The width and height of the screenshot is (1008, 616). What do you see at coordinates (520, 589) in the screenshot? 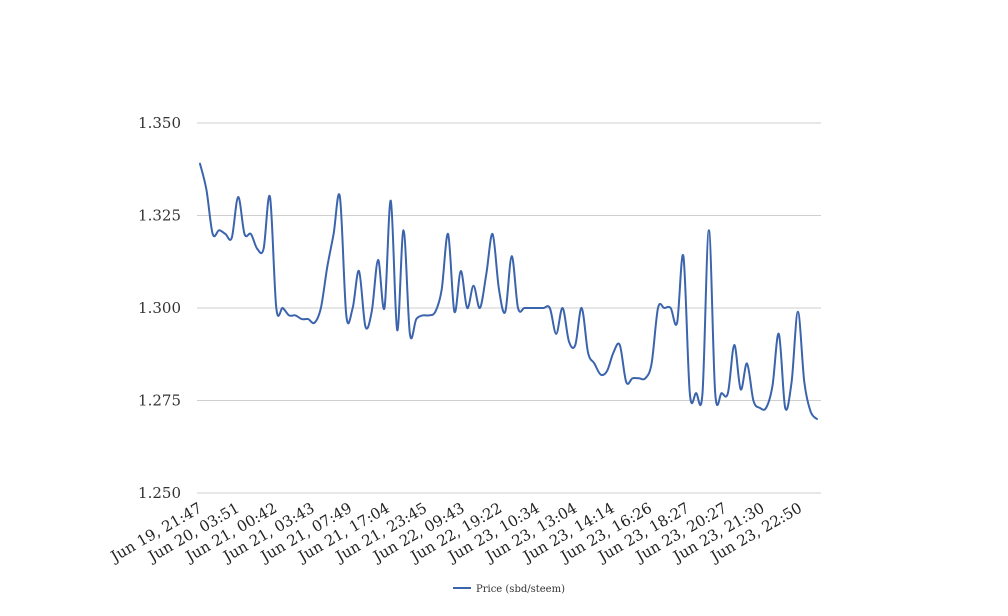
I see `legend-label: Price (sbd/steem)` at bounding box center [520, 589].